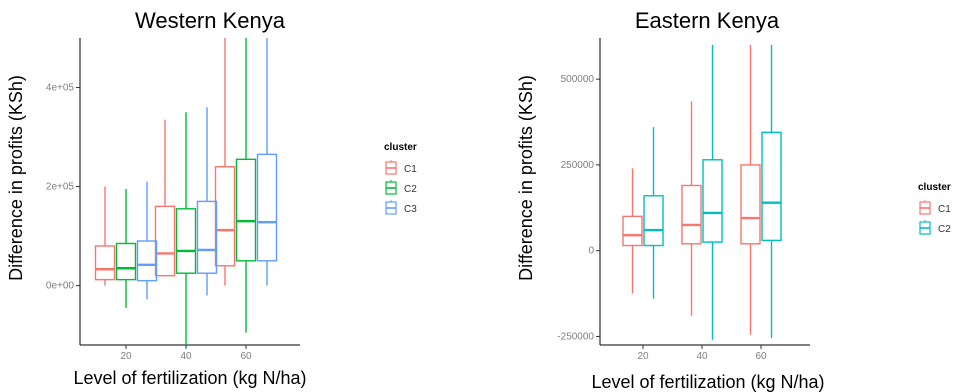 The width and height of the screenshot is (970, 392). What do you see at coordinates (401, 207) in the screenshot?
I see `legend-key-C3: C3` at bounding box center [401, 207].